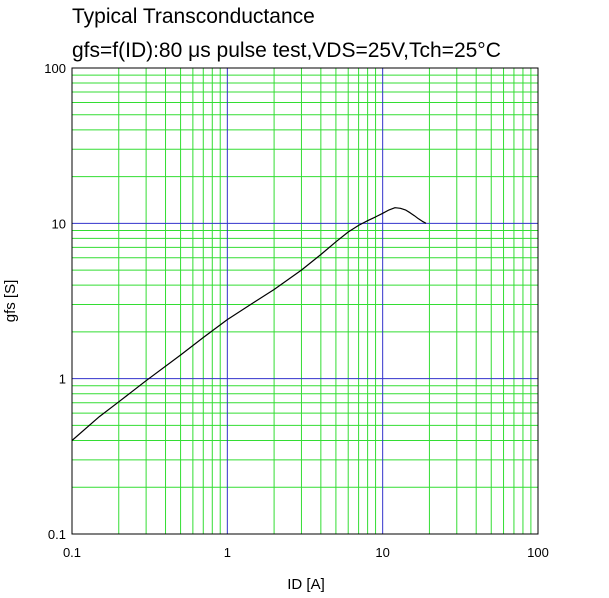  What do you see at coordinates (193, 16) in the screenshot?
I see `chart-title: Typical Transconductance` at bounding box center [193, 16].